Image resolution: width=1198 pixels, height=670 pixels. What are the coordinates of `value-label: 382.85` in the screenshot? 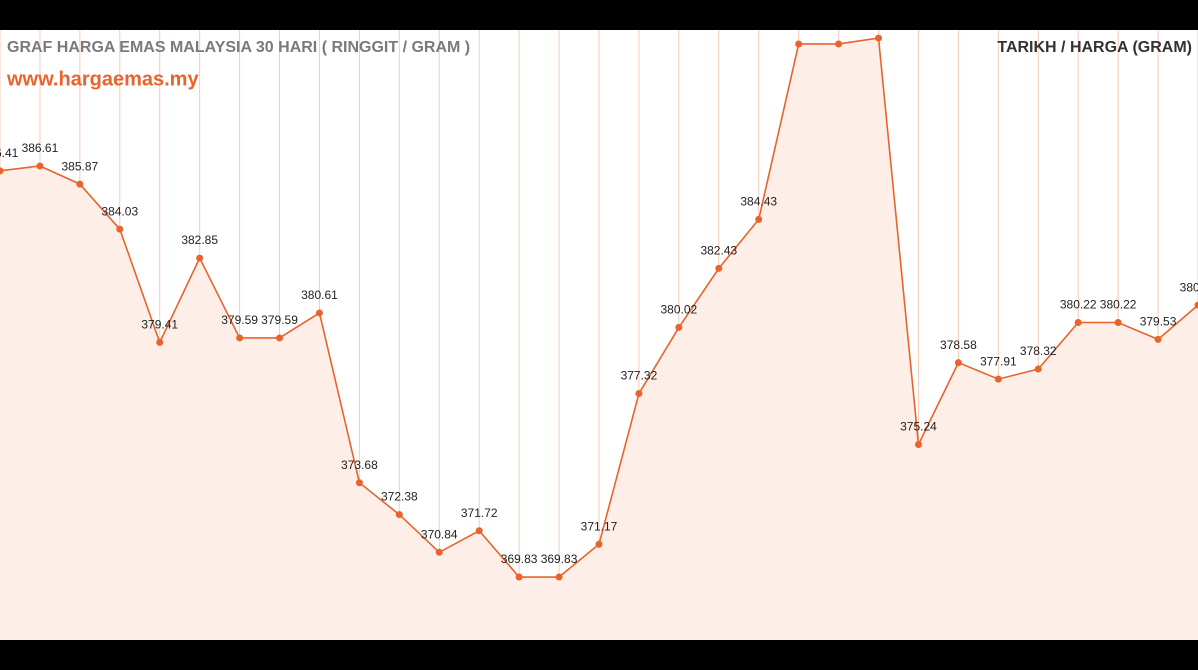 It's located at (199, 240).